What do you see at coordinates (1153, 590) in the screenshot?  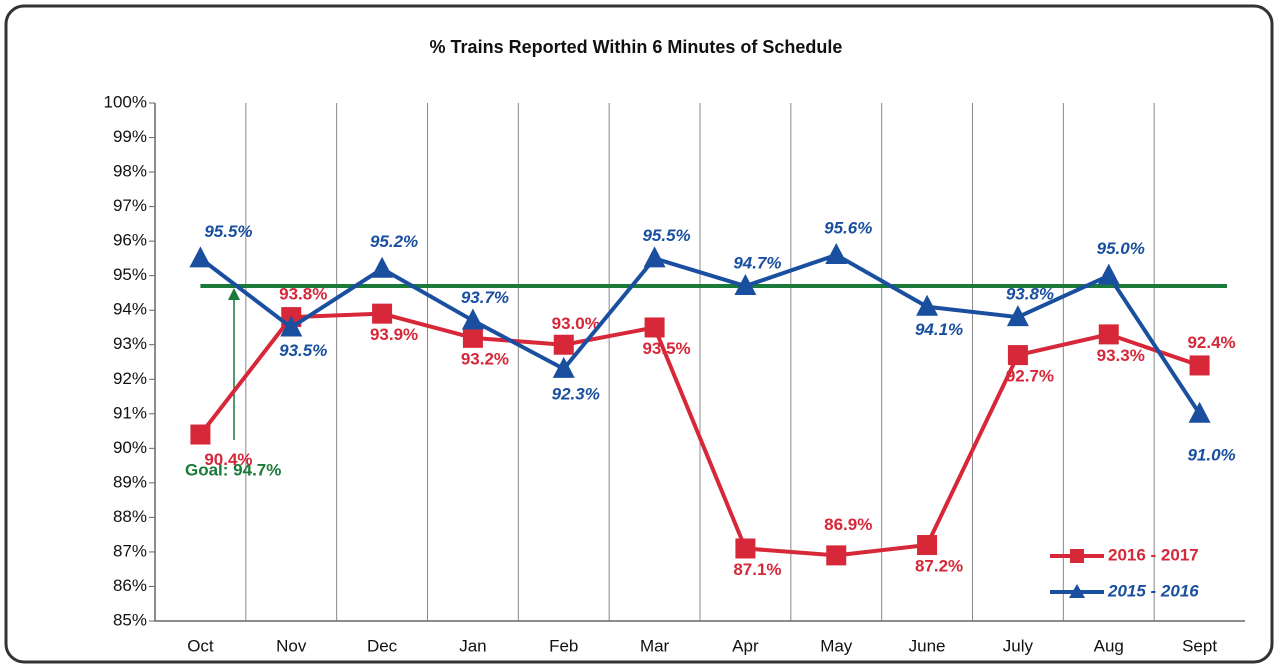 I see `legend-label: 2015 - 2016` at bounding box center [1153, 590].